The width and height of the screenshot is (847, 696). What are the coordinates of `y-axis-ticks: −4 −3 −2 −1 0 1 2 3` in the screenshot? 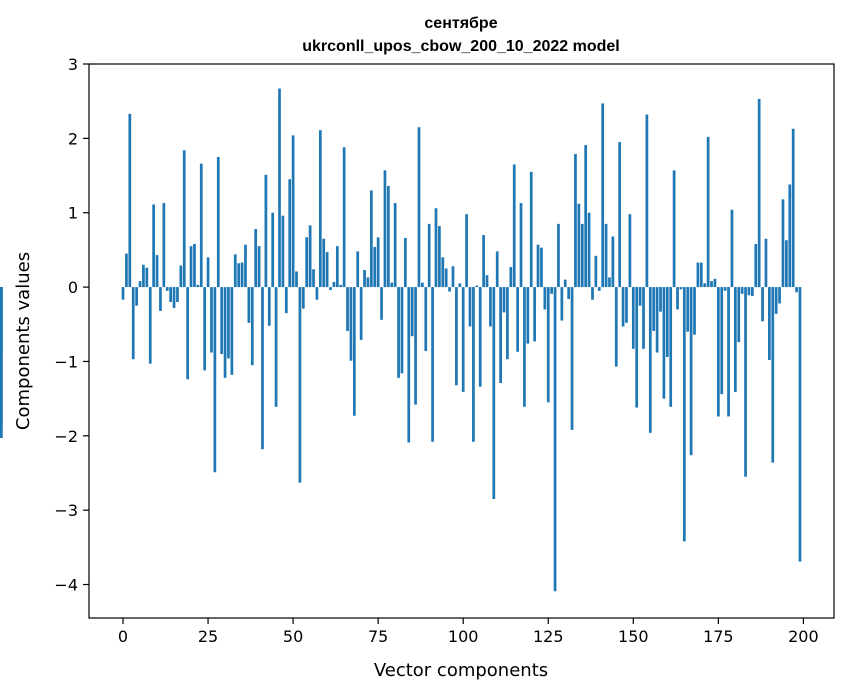 It's located at (71, 325).